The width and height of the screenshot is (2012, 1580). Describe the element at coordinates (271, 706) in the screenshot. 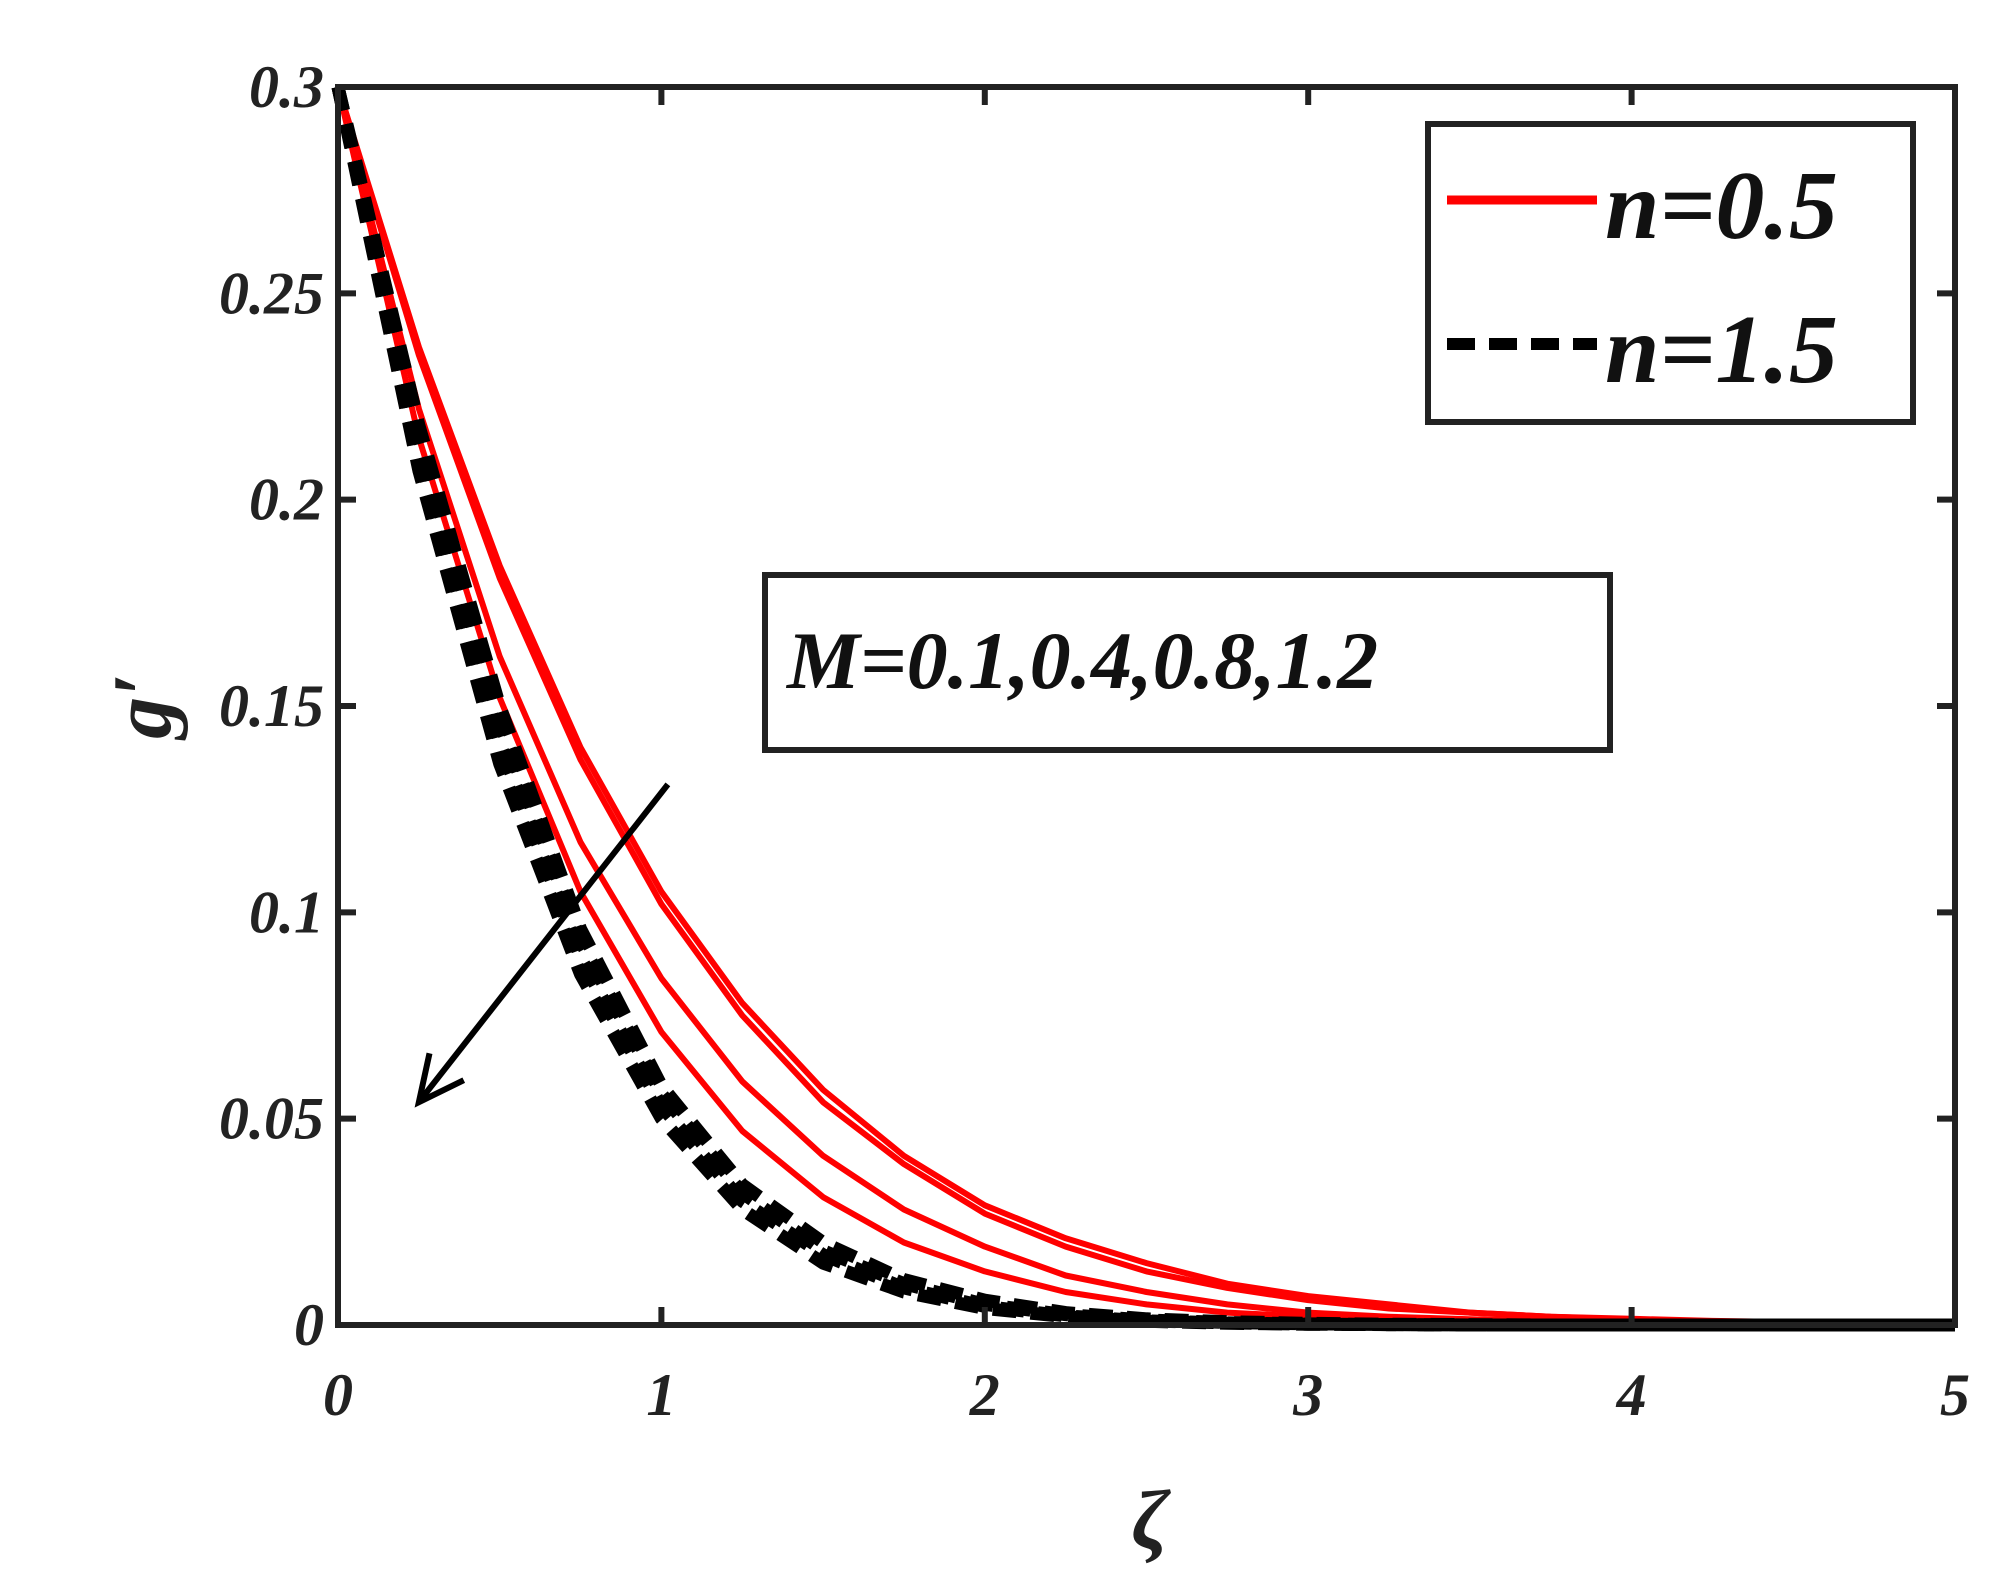

I see `y-tick-label: 0.15` at that location.